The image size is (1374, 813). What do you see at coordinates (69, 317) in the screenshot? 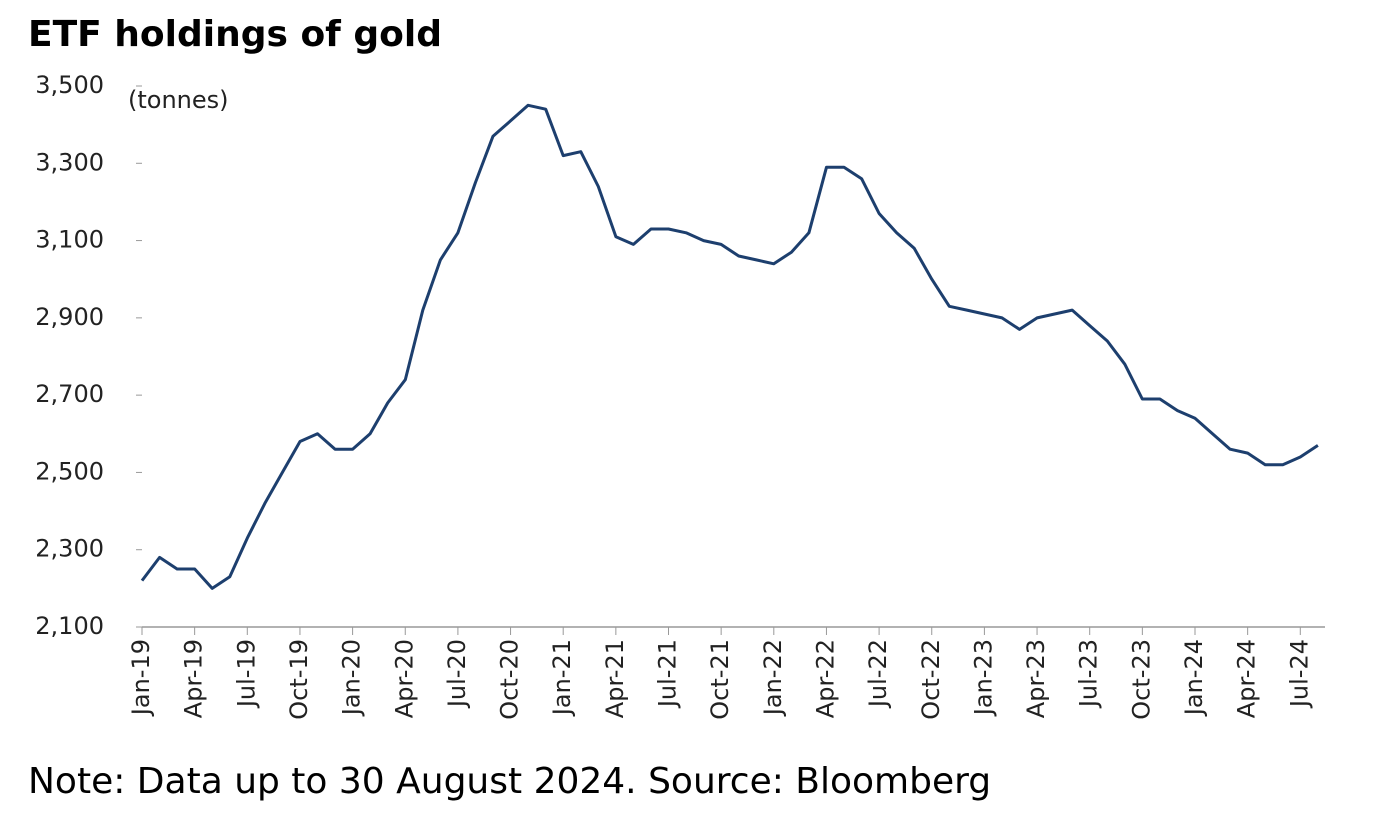
I see `y-tick-label: 2,900` at bounding box center [69, 317].